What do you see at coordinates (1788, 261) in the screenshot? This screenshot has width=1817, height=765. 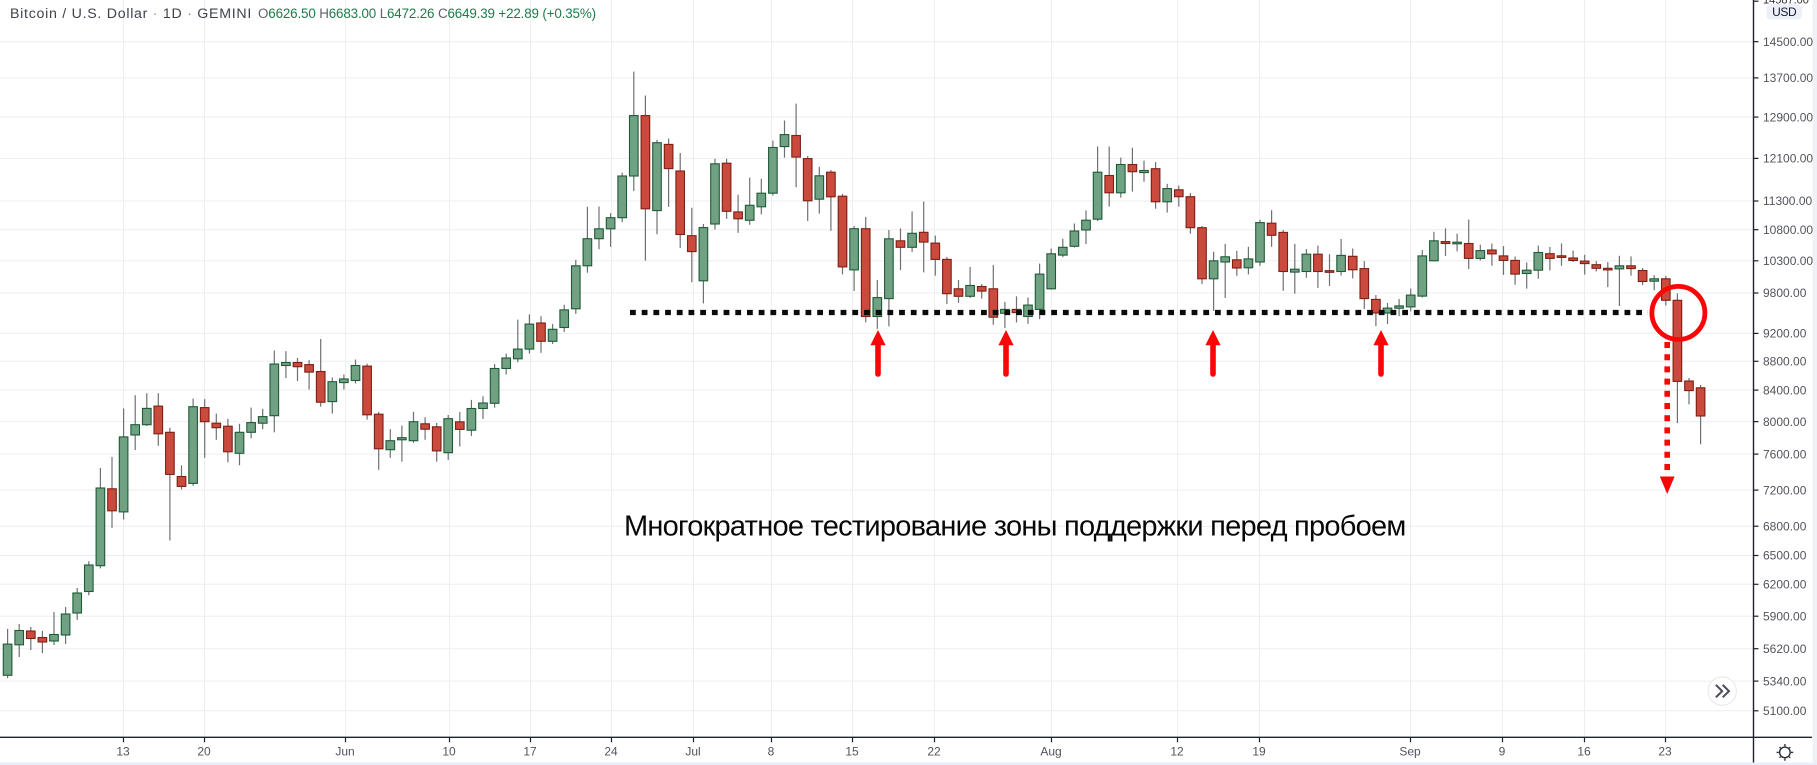 I see `svg-text: 10300.00` at bounding box center [1788, 261].